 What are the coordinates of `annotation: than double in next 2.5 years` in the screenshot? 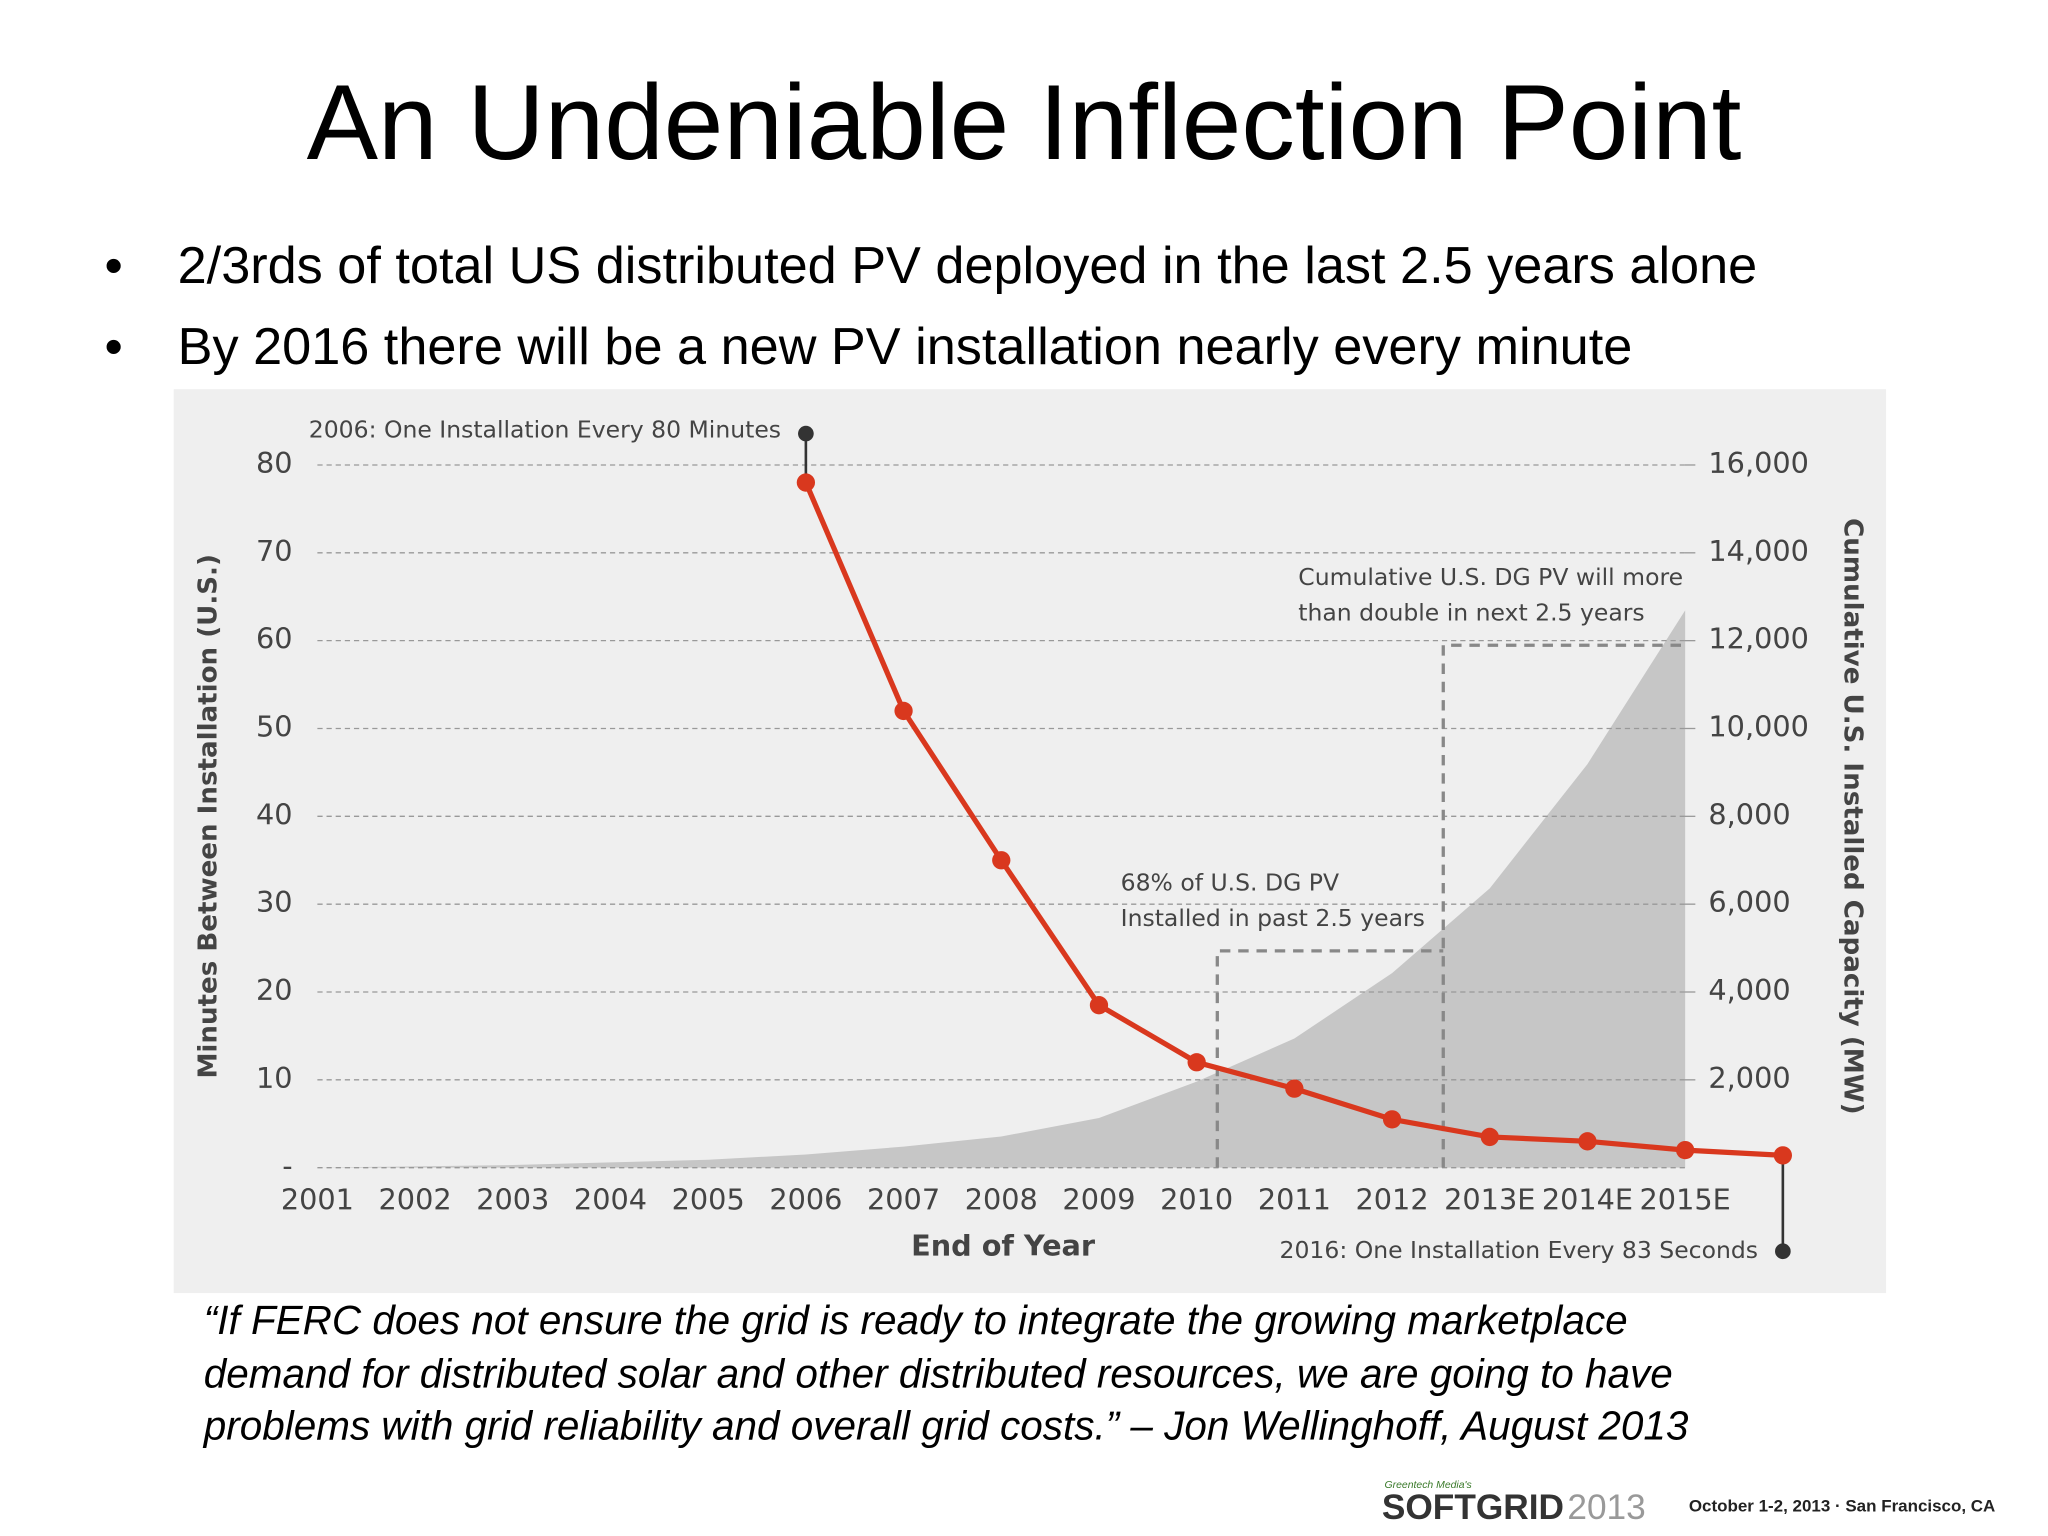 It's located at (1471, 612).